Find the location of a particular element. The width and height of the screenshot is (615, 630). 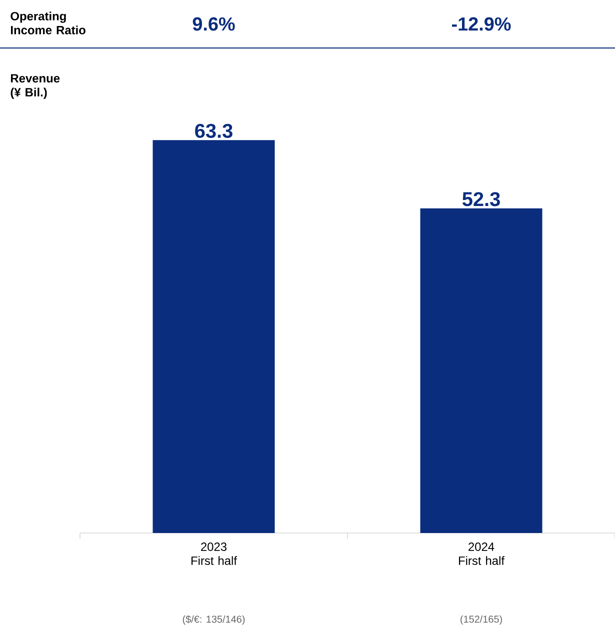

data-label: 52.3 is located at coordinates (481, 199).